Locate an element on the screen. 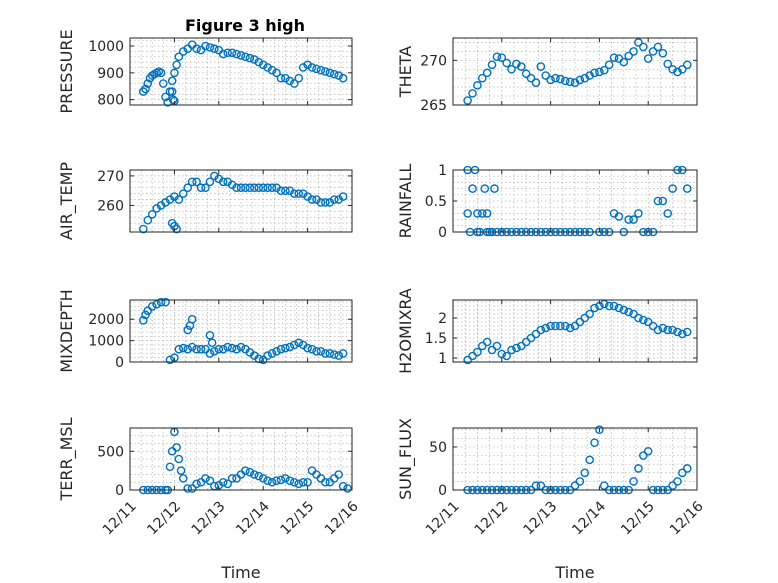  panel-rainfall: 0 0.5 1 RAINFALL is located at coordinates (547, 202).